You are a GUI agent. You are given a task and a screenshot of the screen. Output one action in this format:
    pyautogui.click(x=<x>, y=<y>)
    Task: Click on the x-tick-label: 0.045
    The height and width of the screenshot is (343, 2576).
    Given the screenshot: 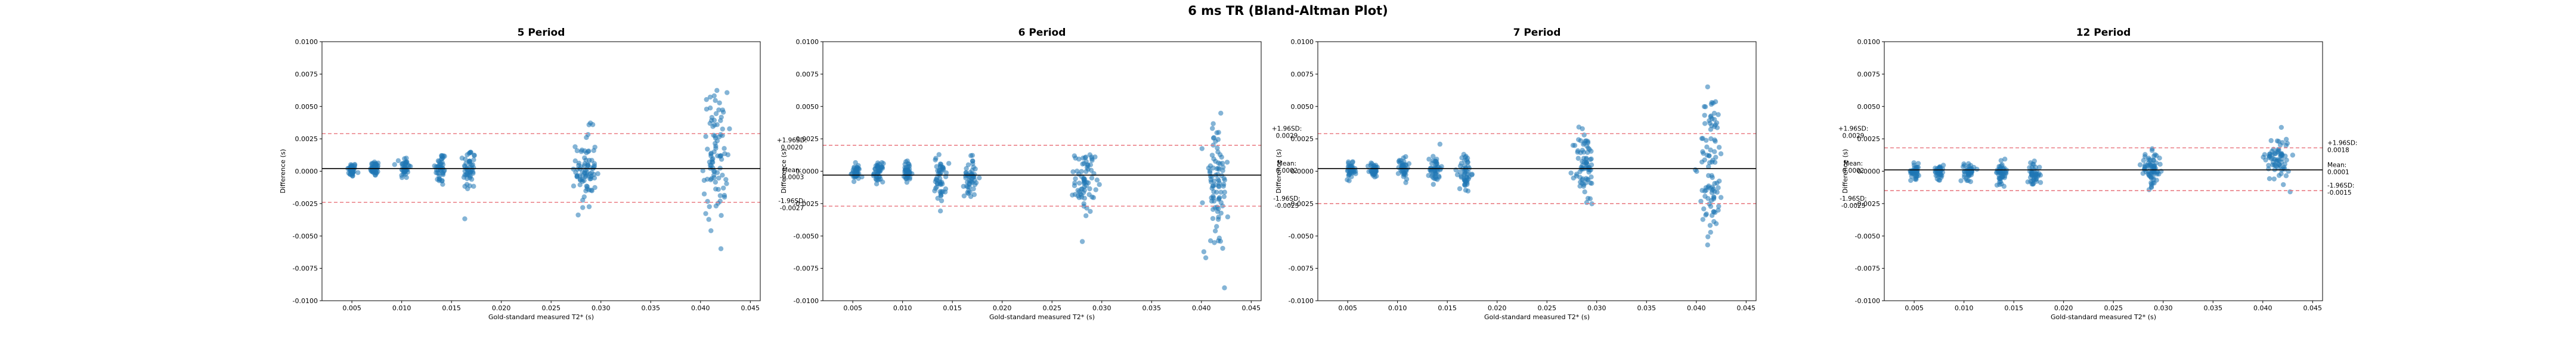 What is the action you would take?
    pyautogui.click(x=1251, y=308)
    